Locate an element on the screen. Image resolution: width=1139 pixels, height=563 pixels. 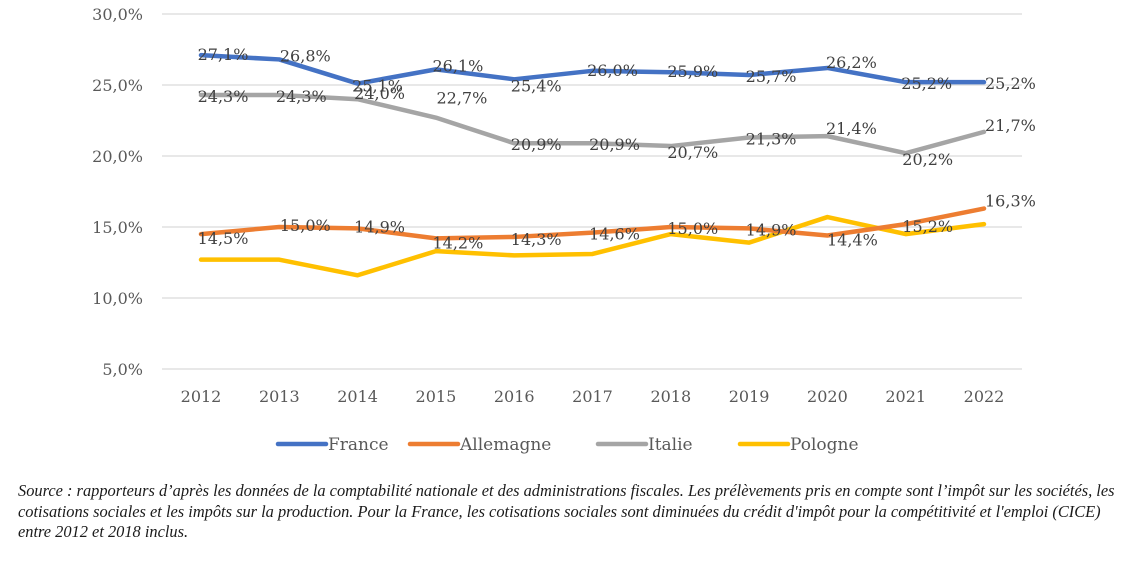
legend-label: France is located at coordinates (358, 445).